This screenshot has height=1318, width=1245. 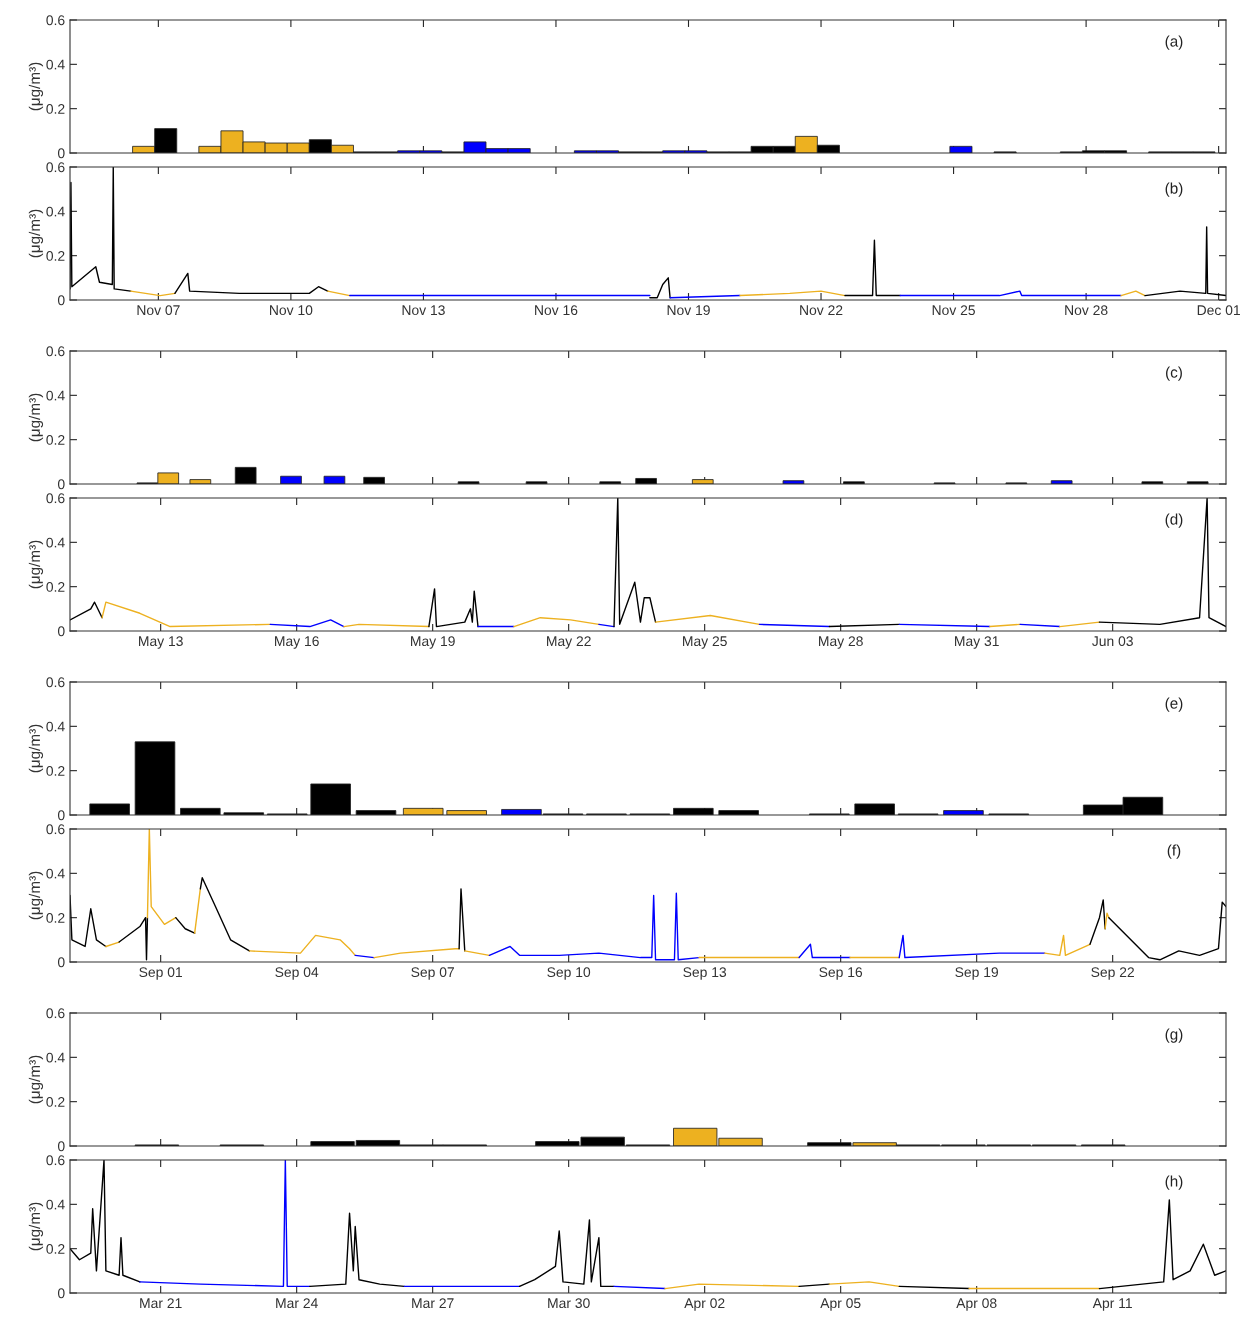 What do you see at coordinates (977, 973) in the screenshot?
I see `x-tick-label: Sep 19` at bounding box center [977, 973].